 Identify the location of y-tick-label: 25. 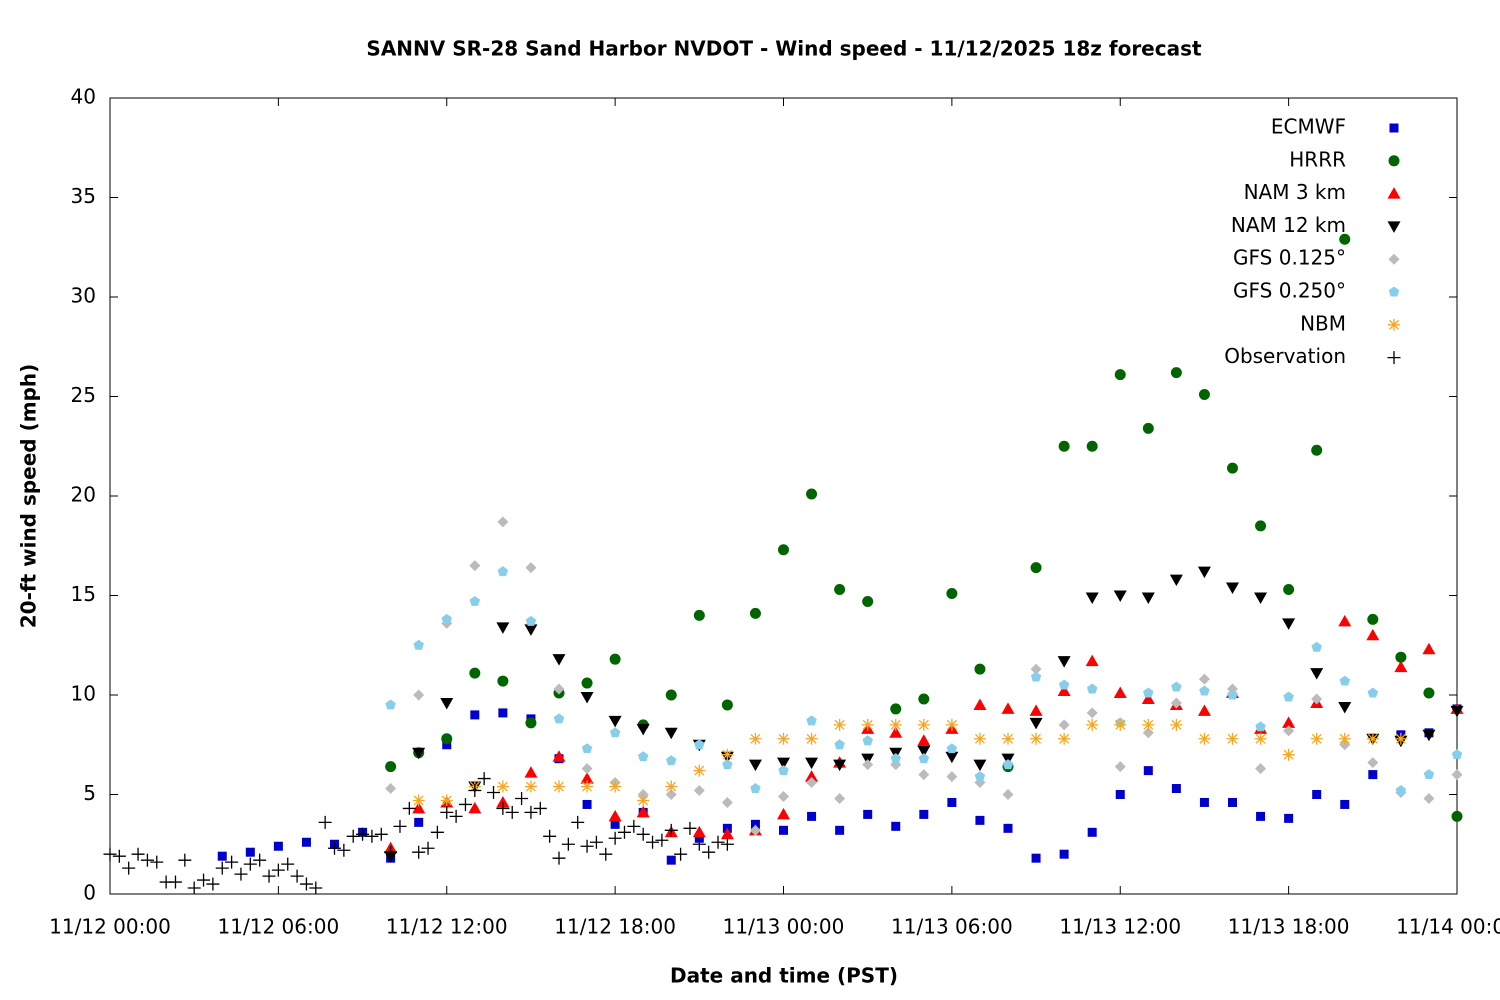
(83, 395).